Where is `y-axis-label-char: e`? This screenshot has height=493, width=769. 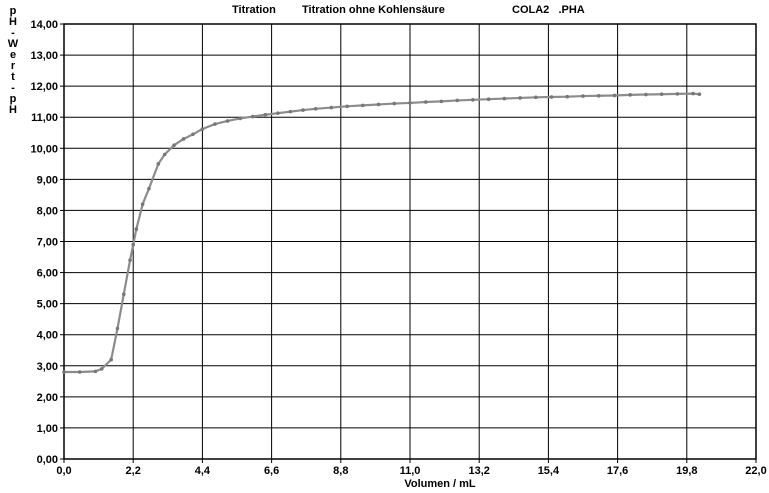
y-axis-label-char: e is located at coordinates (13, 55).